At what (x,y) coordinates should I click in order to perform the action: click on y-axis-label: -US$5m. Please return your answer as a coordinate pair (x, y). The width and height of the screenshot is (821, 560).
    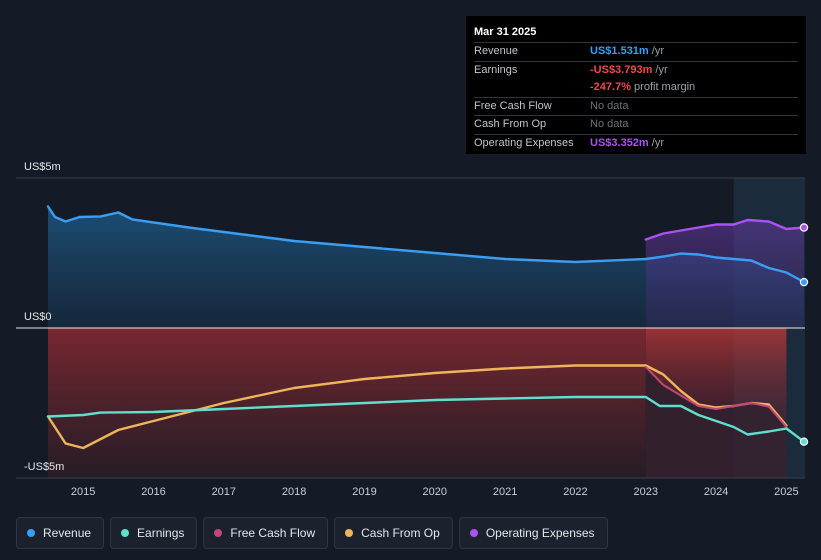
    Looking at the image, I should click on (44, 467).